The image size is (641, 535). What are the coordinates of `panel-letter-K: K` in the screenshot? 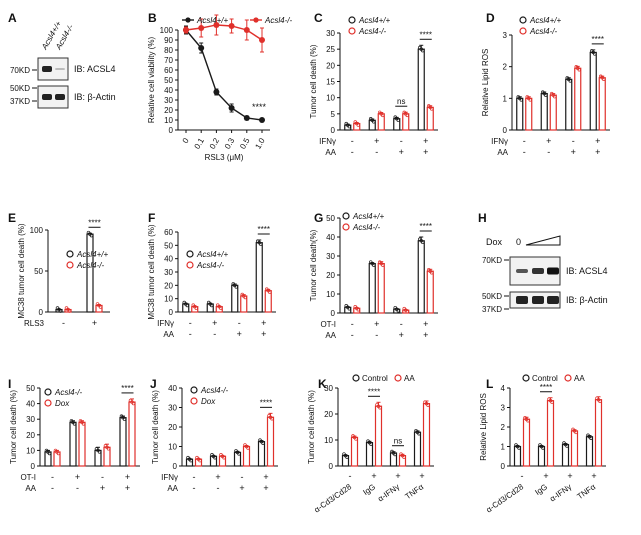 It's located at (322, 384).